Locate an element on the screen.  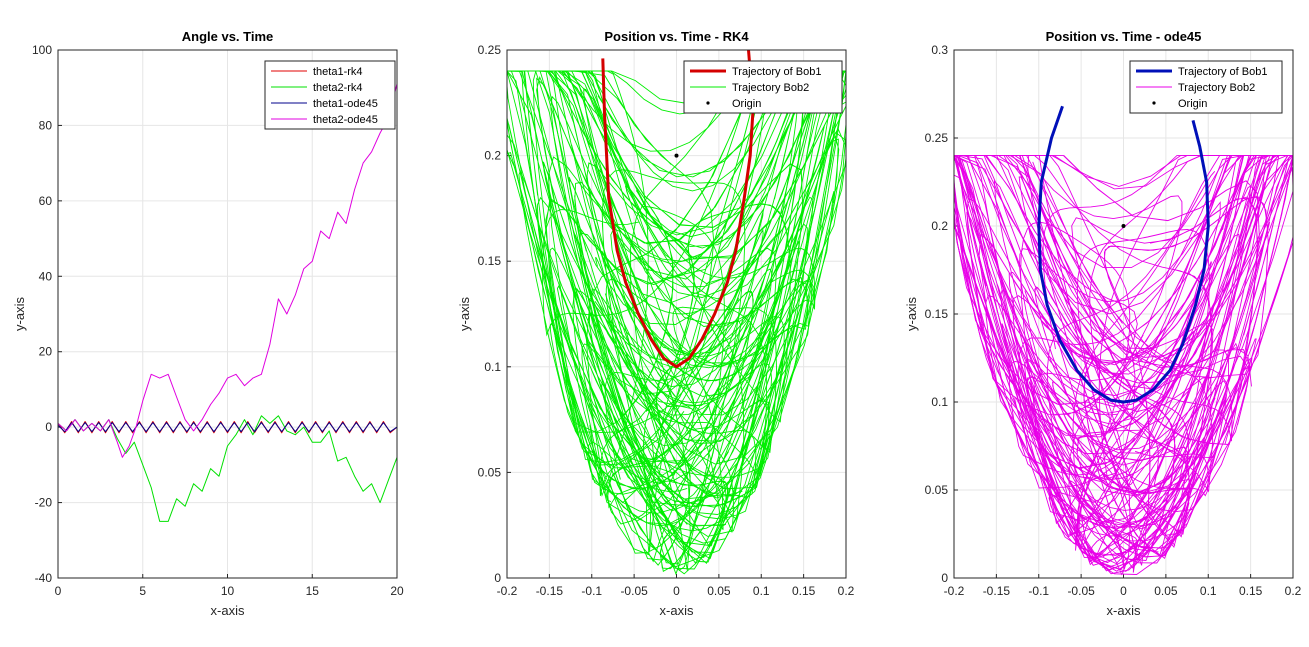
legend-entry: Origin is located at coordinates (746, 104).